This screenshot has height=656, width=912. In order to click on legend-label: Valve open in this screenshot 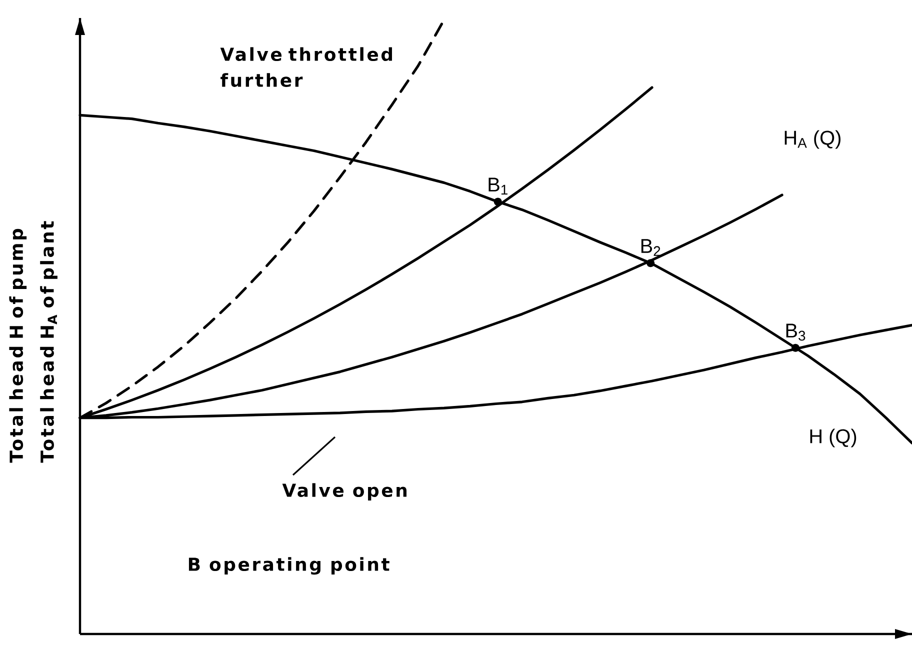, I will do `click(344, 492)`.